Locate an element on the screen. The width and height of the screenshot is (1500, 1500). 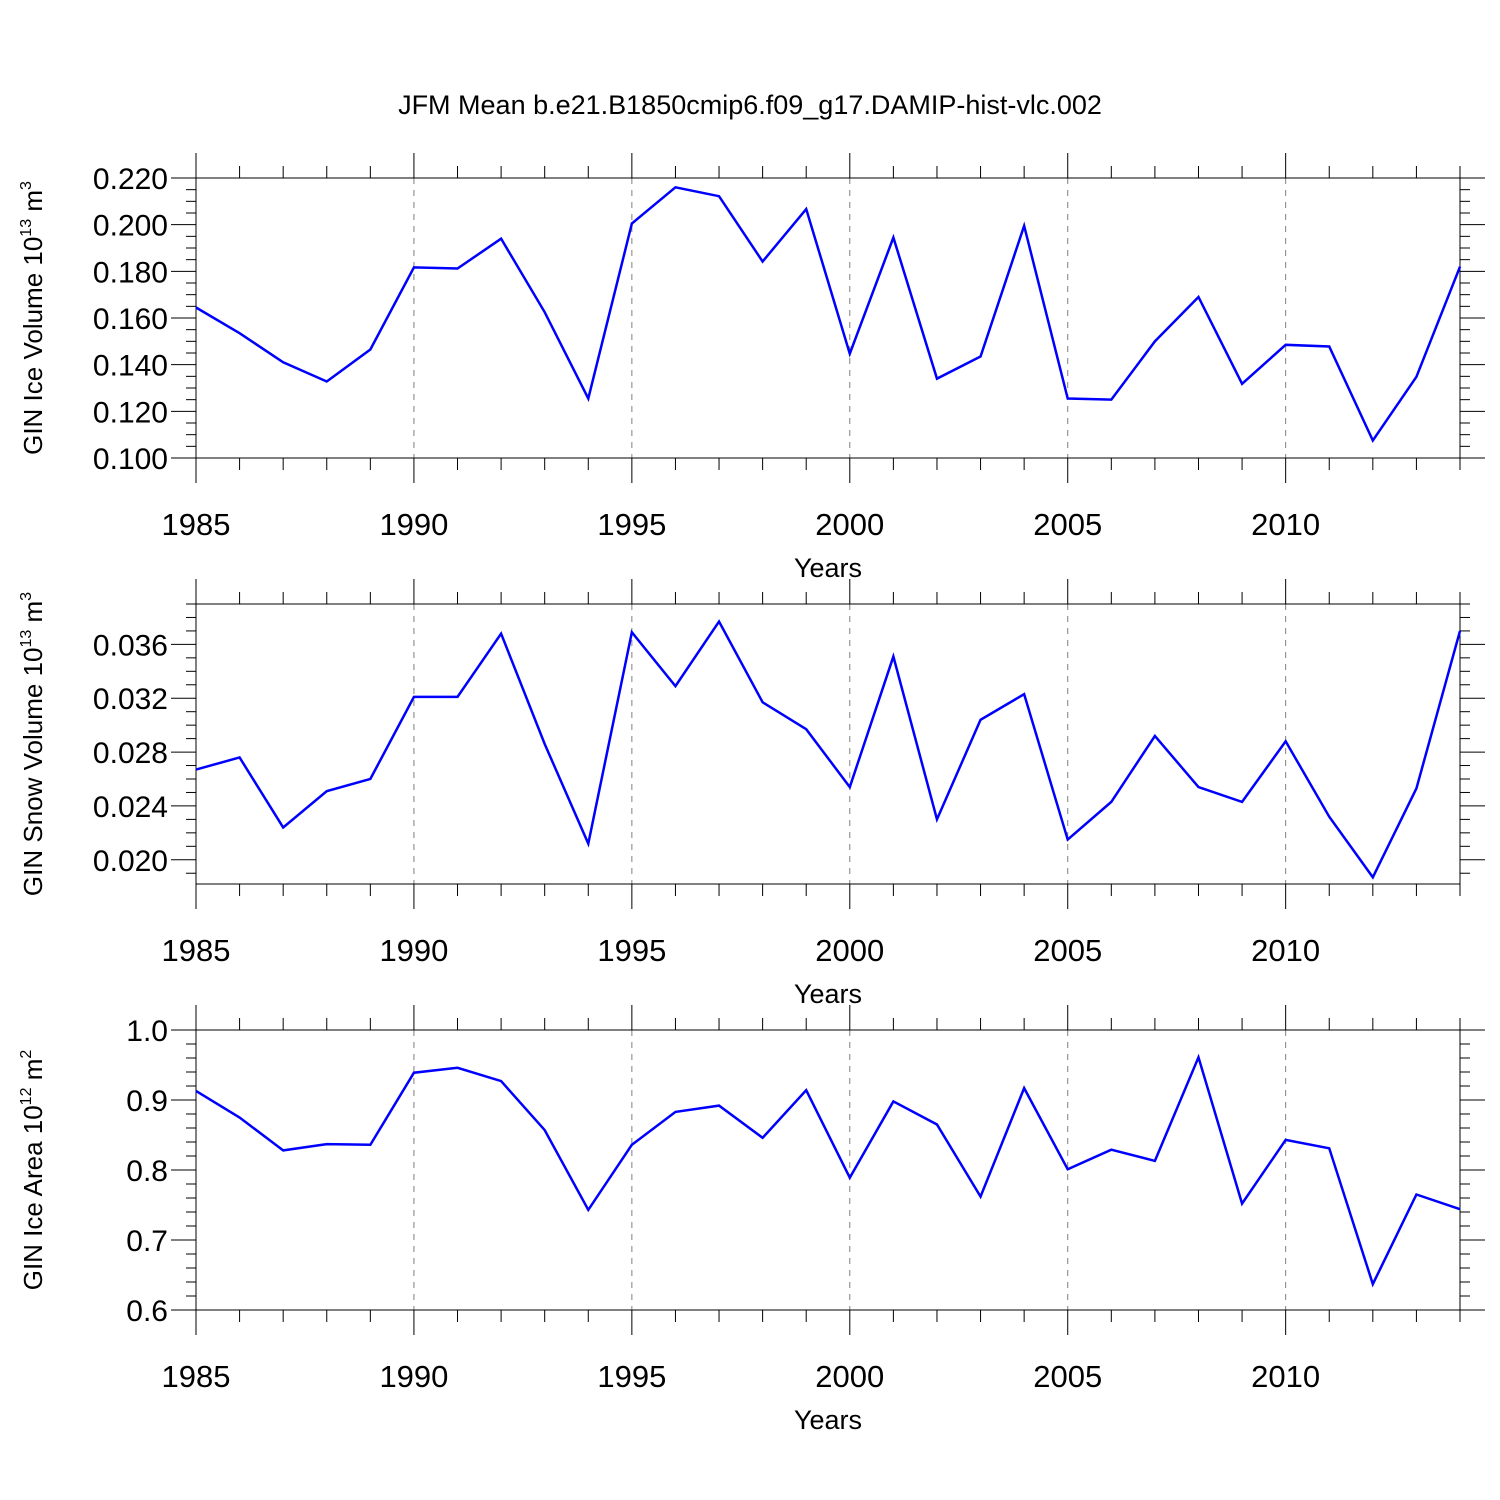
y-tick-label: 0.036 is located at coordinates (130, 645).